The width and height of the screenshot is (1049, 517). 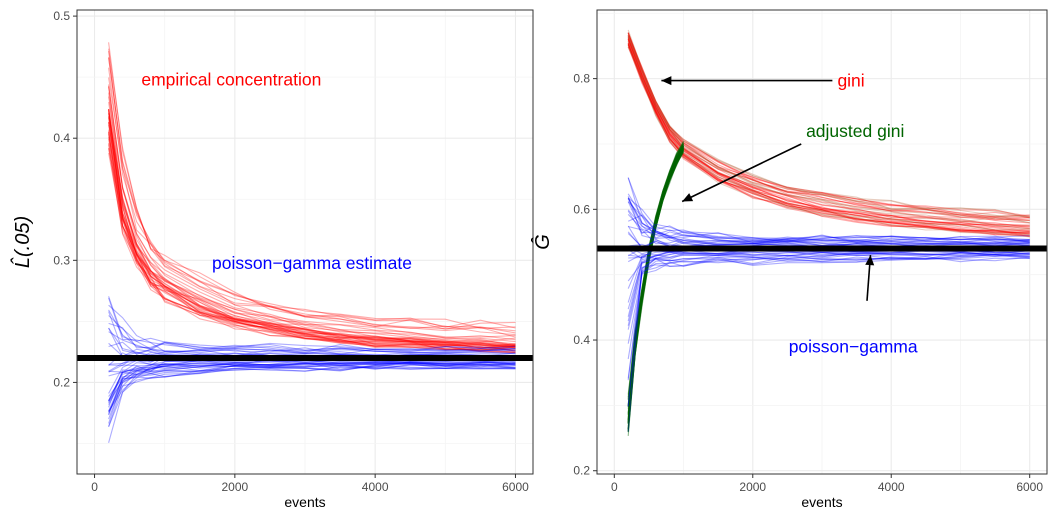 I want to click on annotation-arrow, so click(x=741, y=173).